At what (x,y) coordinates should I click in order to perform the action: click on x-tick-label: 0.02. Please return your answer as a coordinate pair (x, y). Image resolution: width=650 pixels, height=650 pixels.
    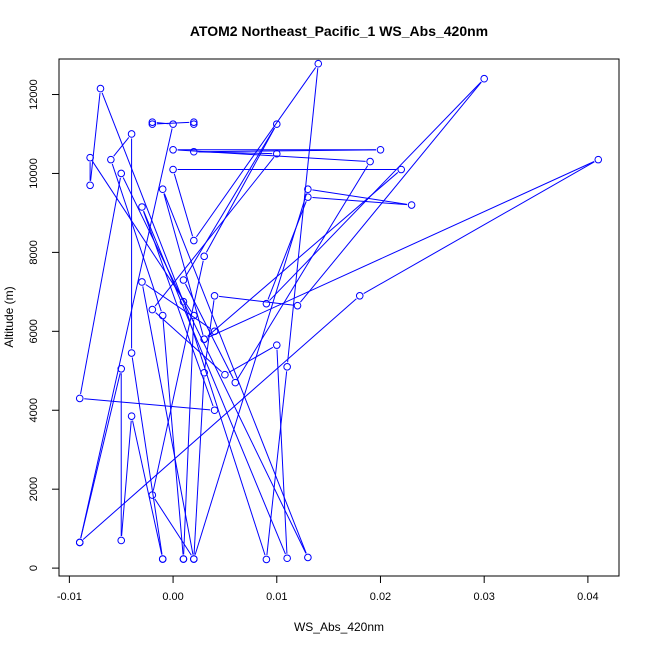
    Looking at the image, I should click on (380, 597).